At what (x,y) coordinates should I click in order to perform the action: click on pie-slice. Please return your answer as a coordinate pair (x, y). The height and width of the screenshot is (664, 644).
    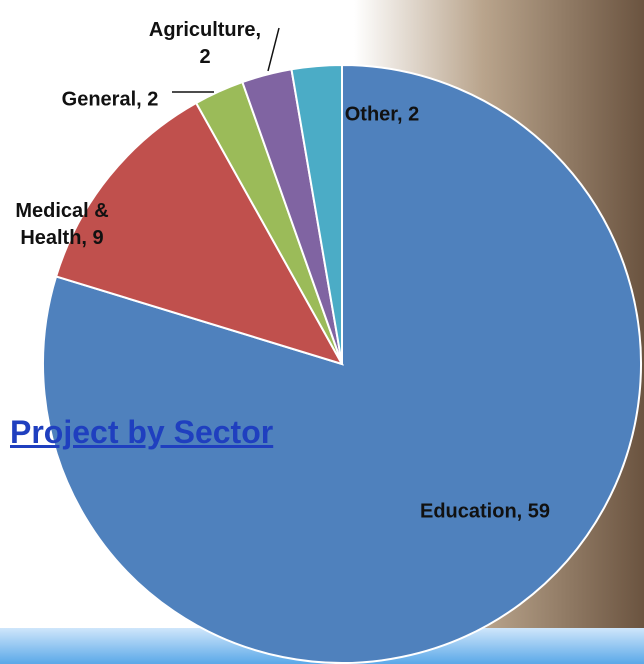
    Looking at the image, I should click on (316, 214).